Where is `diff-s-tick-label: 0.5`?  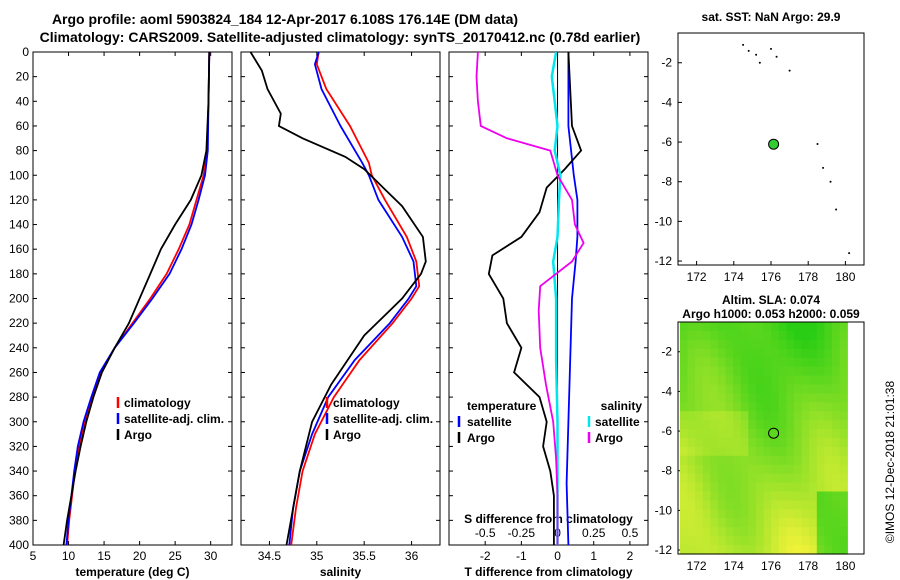 diff-s-tick-label: 0.5 is located at coordinates (630, 533).